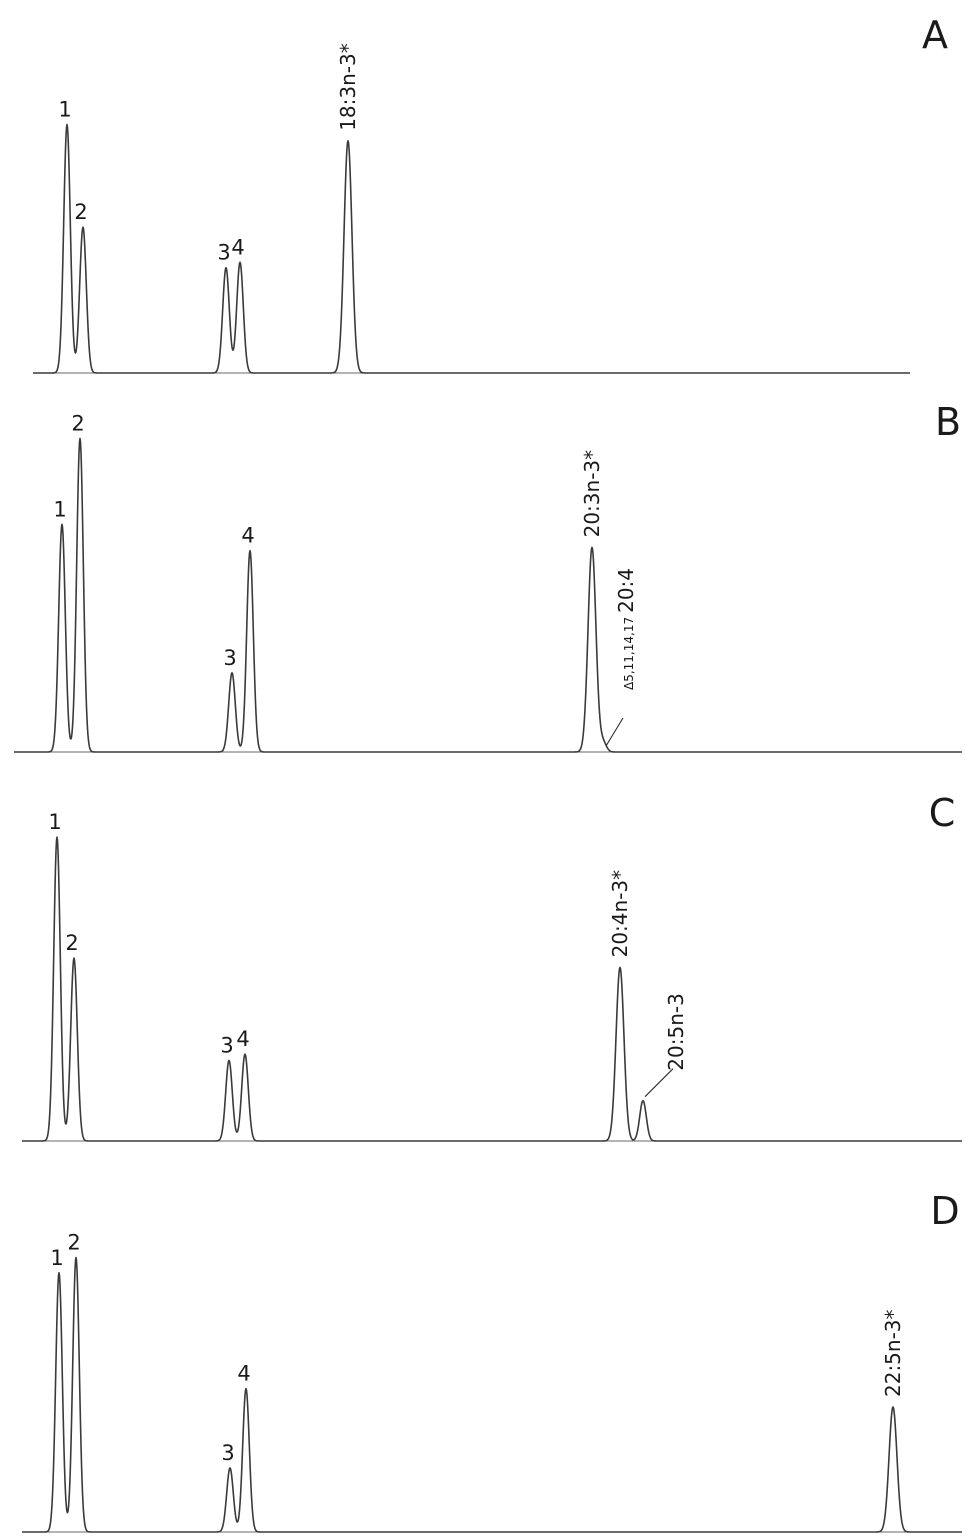  Describe the element at coordinates (592, 494) in the screenshot. I see `peak-label-20-3n-3: 20:3n-3*` at that location.